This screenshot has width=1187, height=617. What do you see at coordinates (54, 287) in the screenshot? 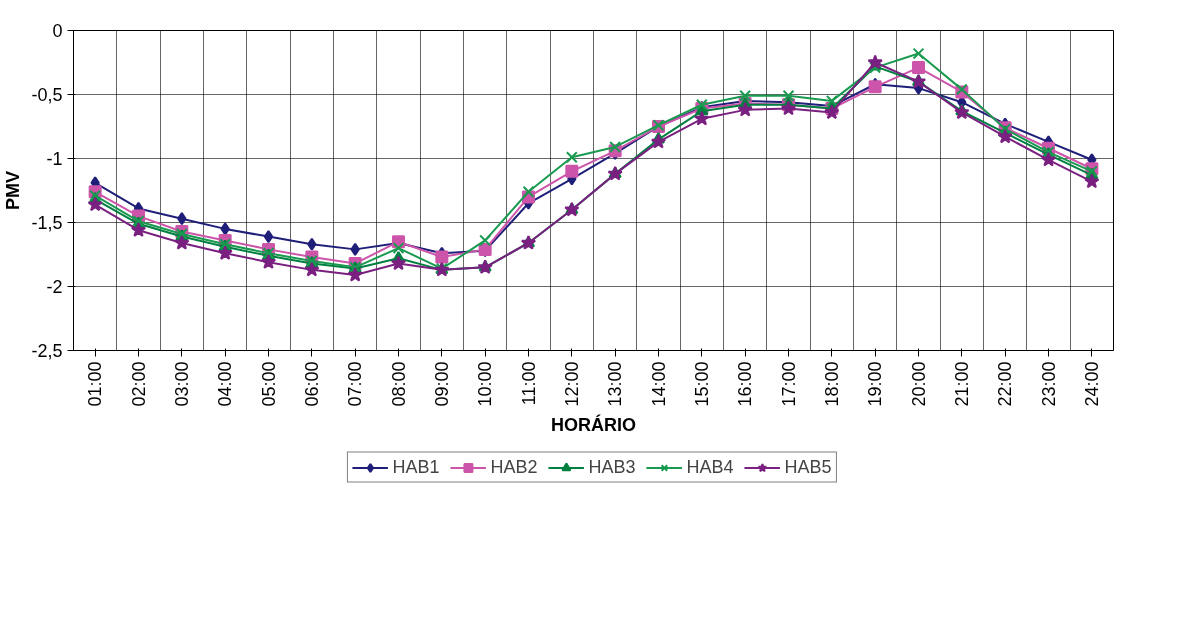
I see `y-tick-label: -2` at bounding box center [54, 287].